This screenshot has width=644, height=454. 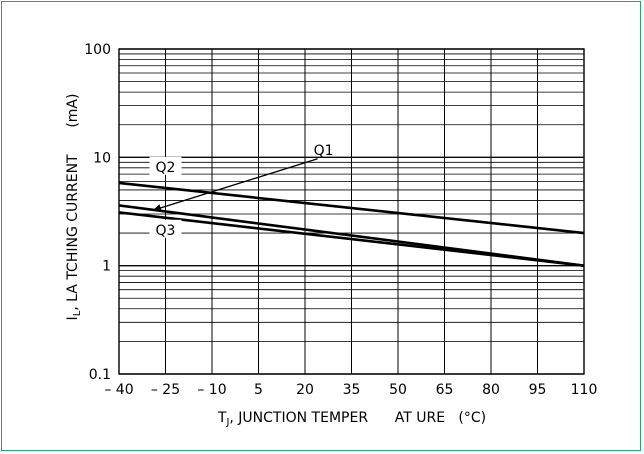 What do you see at coordinates (74, 207) in the screenshot?
I see `y-axis-title: IL, LA TCHING CURRENT (mA)` at bounding box center [74, 207].